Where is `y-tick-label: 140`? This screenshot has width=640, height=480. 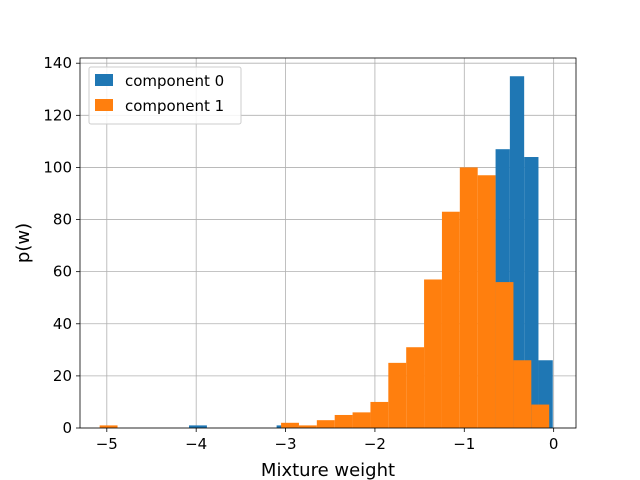 y-tick-label: 140 is located at coordinates (57, 63).